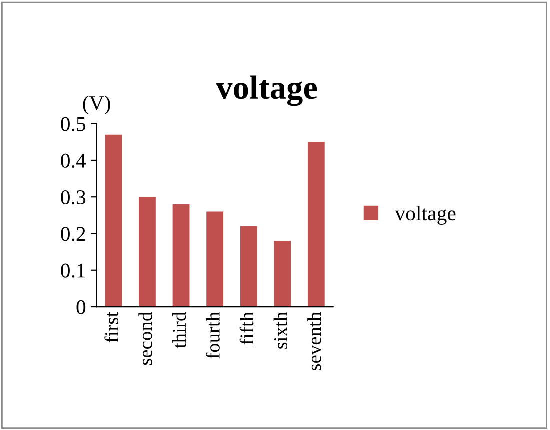 The width and height of the screenshot is (550, 430). I want to click on x-tick-label: seventh, so click(315, 341).